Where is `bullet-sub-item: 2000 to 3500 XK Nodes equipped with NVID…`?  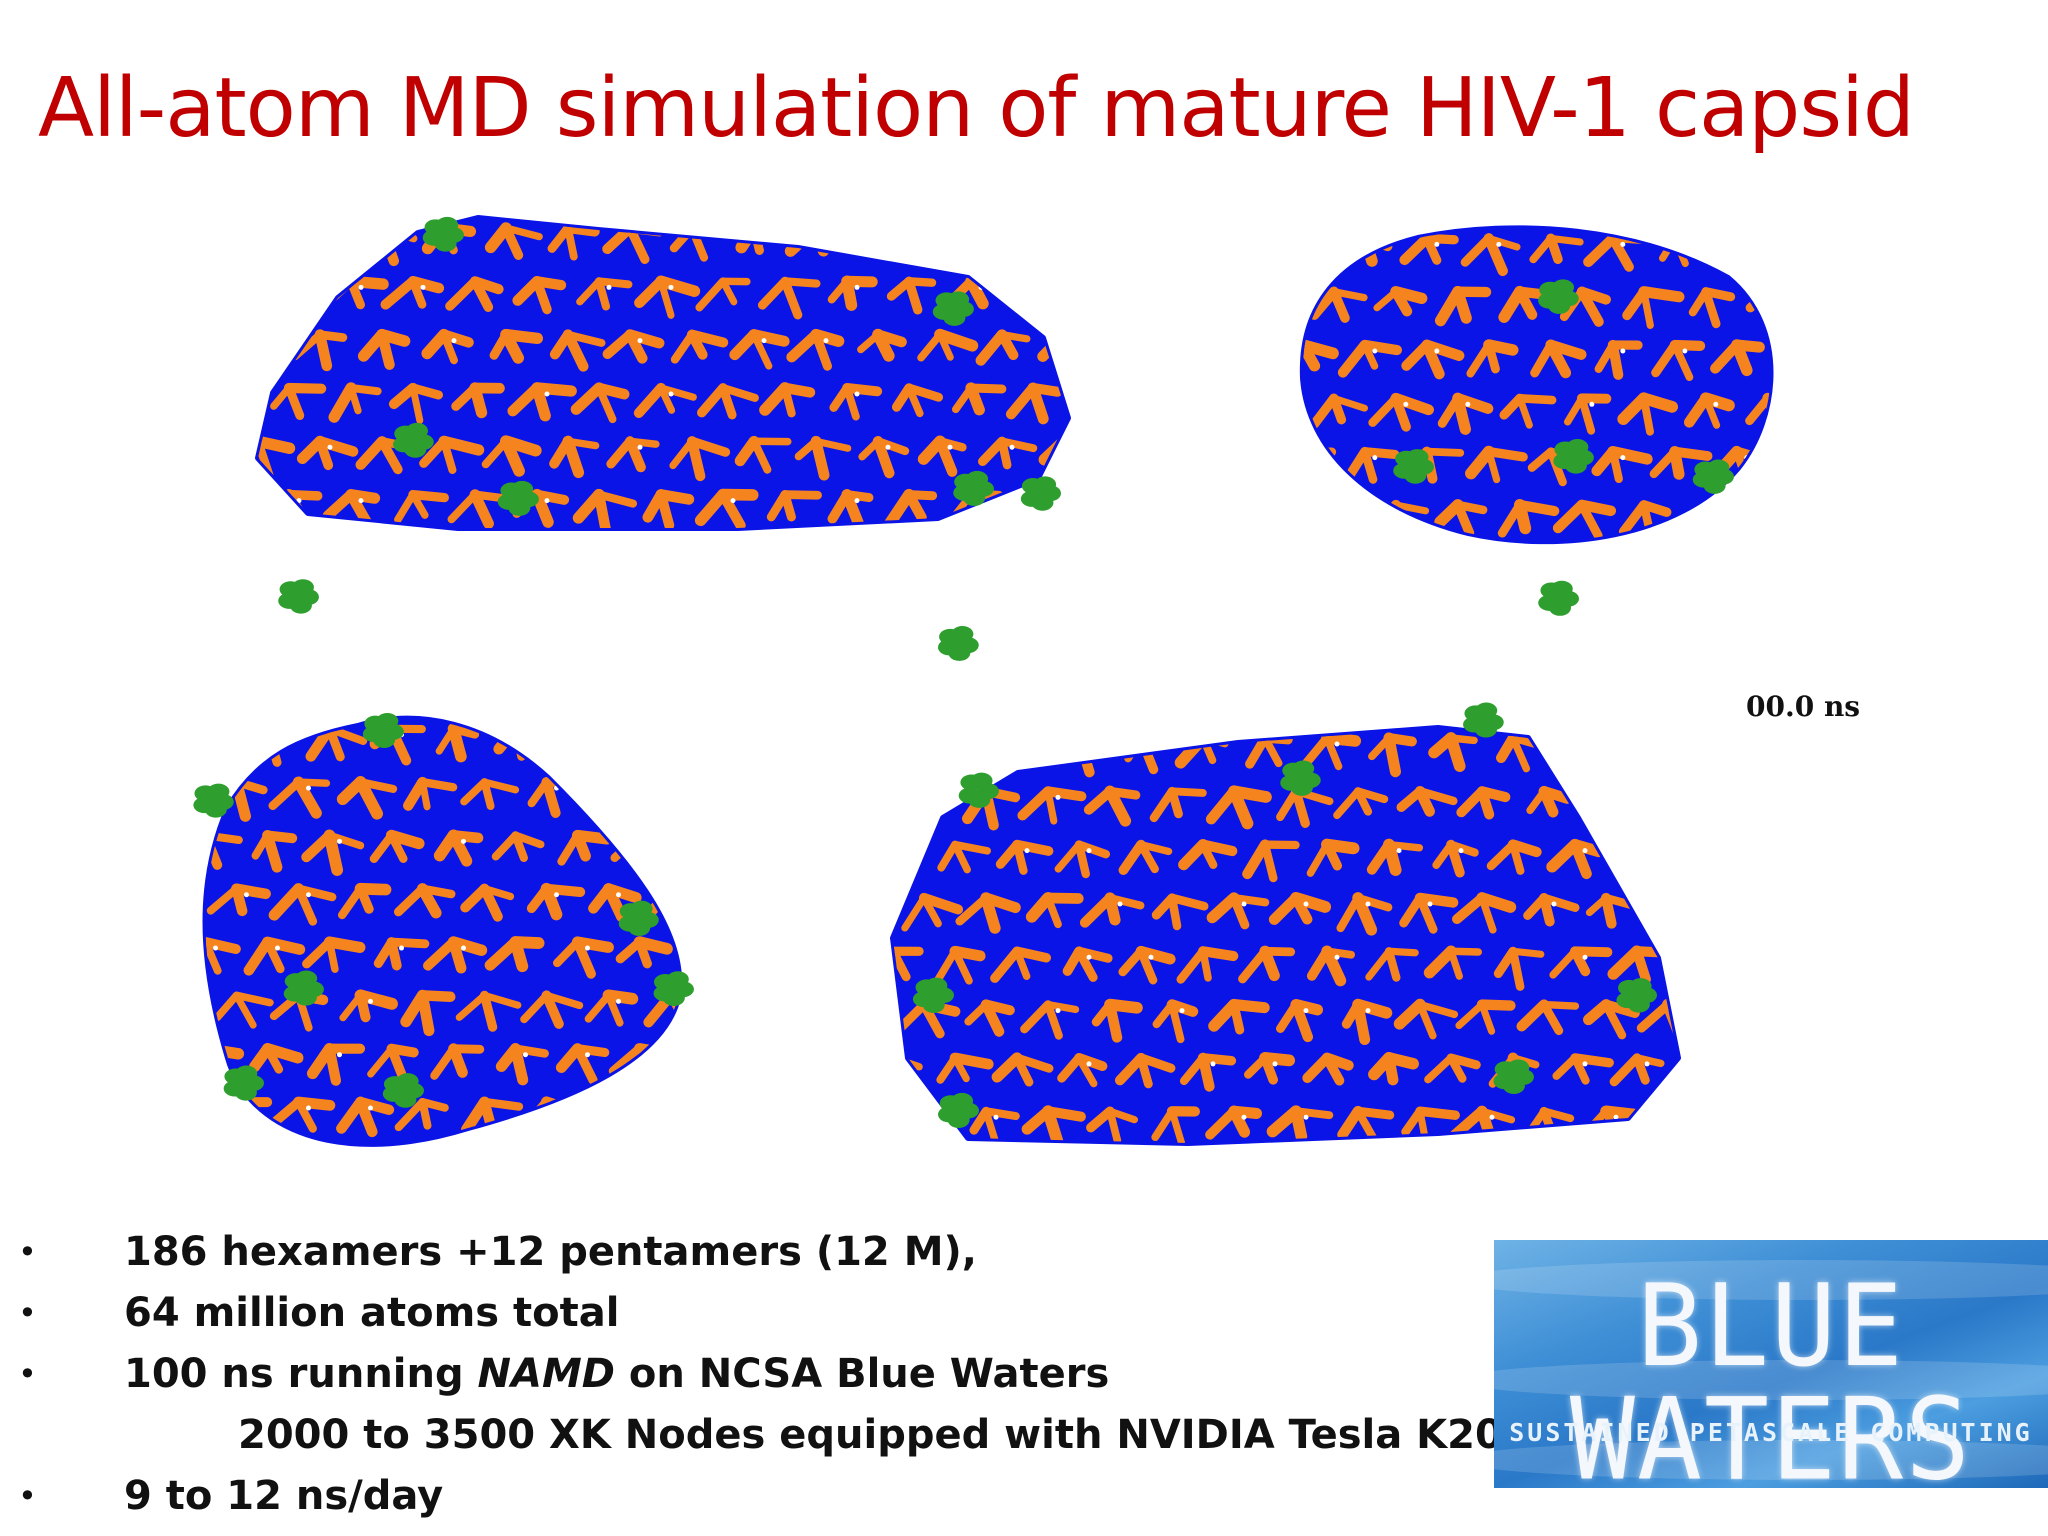 bullet-sub-item: 2000 to 3500 XK Nodes equipped with NVID… is located at coordinates (767, 1435).